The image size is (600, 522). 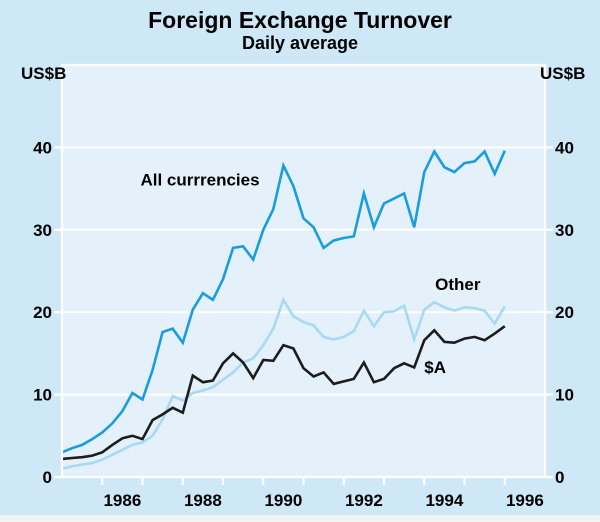 What do you see at coordinates (43, 73) in the screenshot?
I see `y-axis-unit-left: US$B` at bounding box center [43, 73].